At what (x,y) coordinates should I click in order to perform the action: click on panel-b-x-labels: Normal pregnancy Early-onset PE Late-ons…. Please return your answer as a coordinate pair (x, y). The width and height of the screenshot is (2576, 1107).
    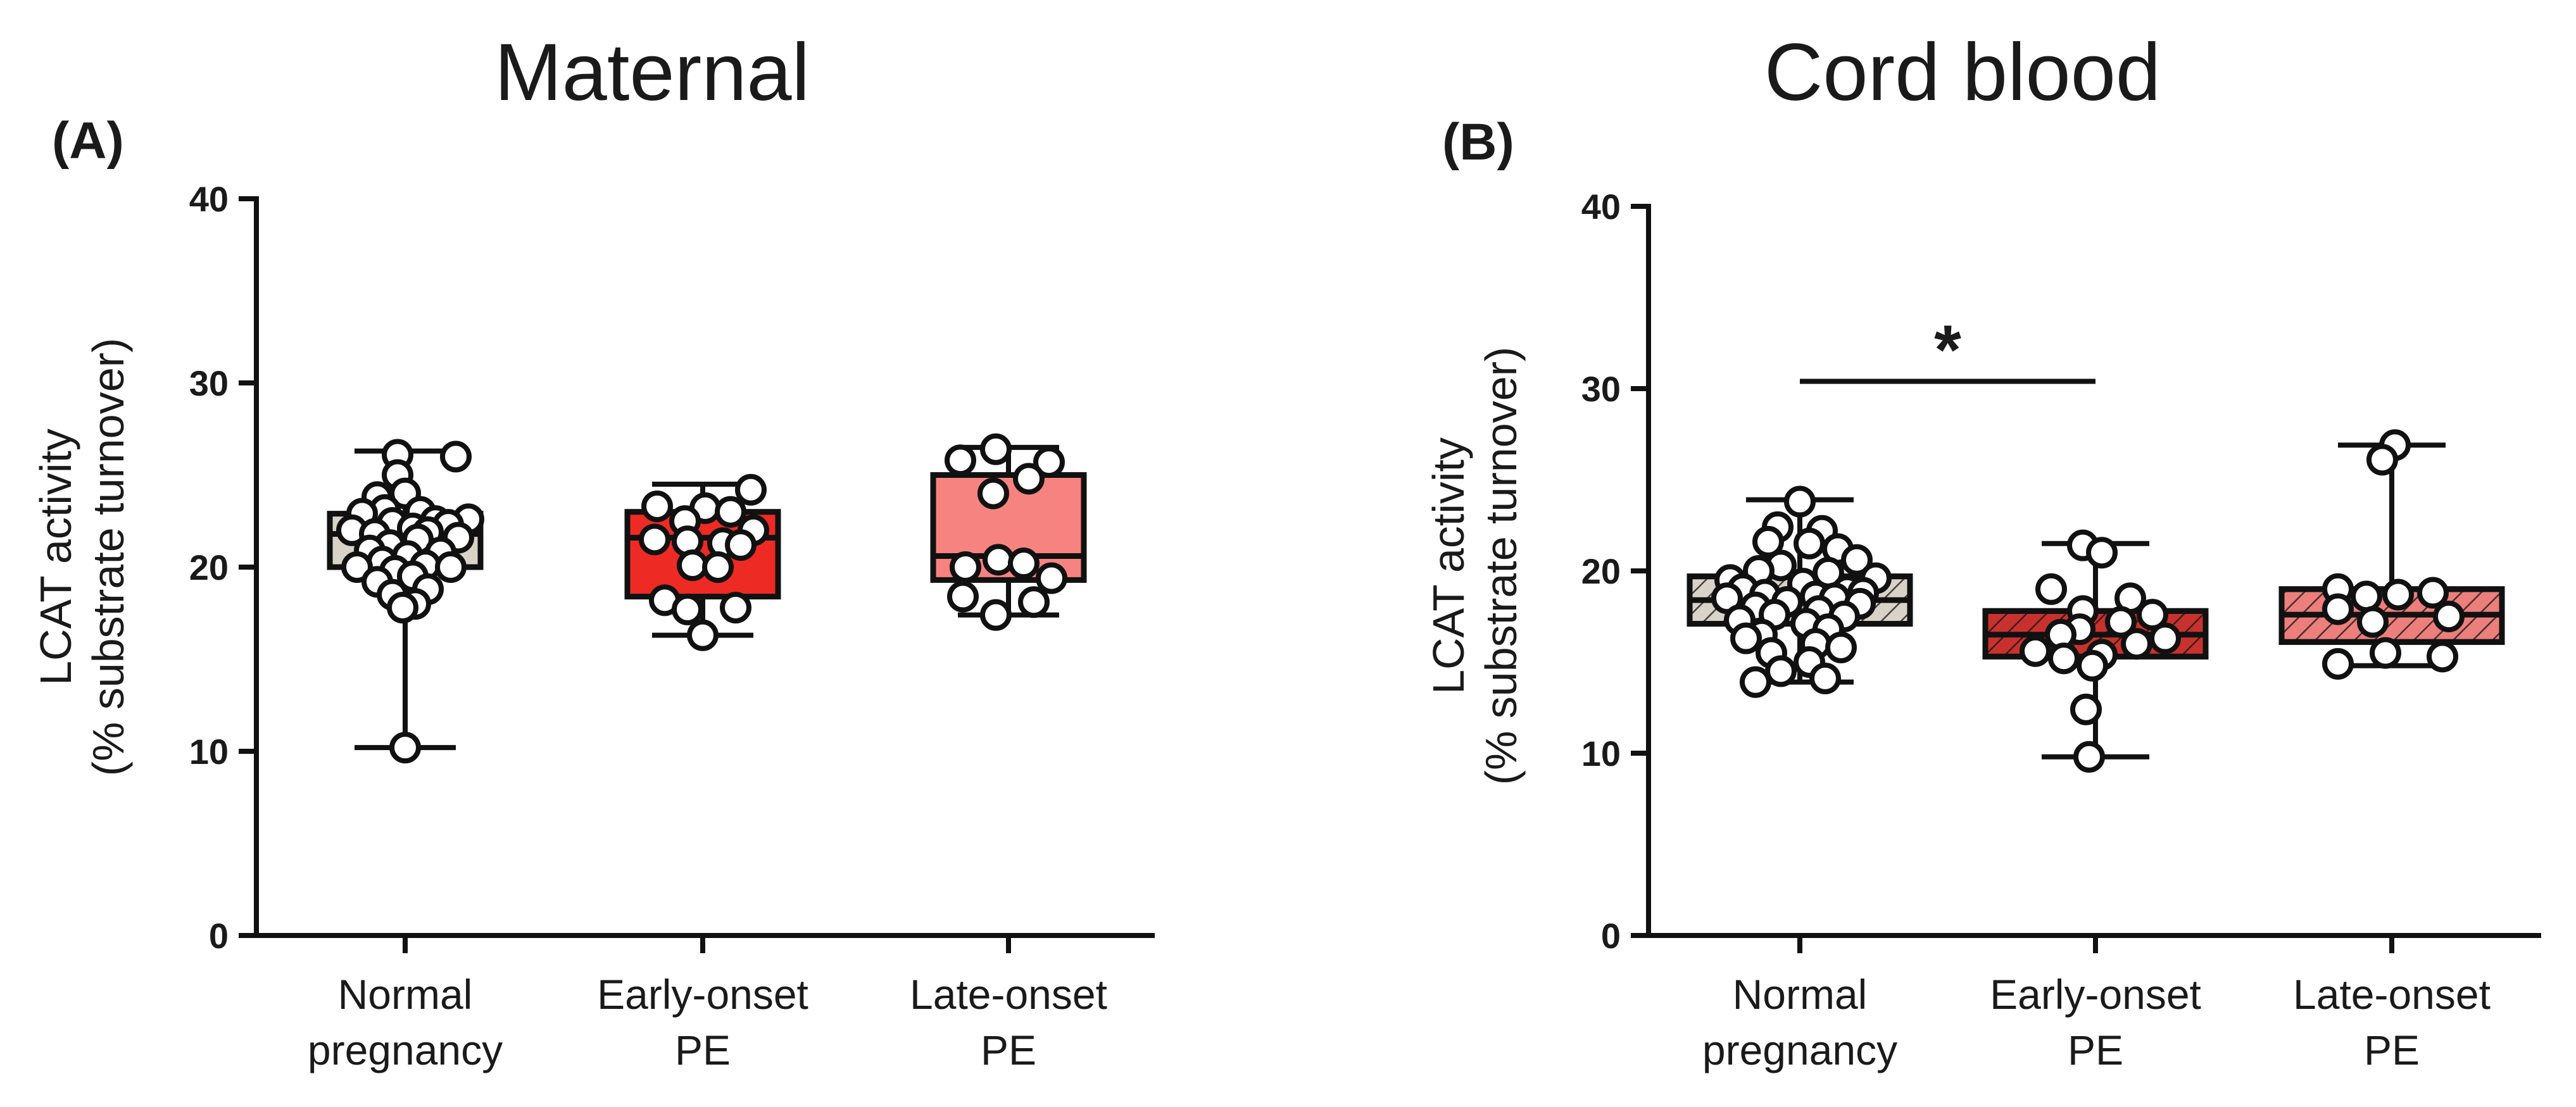
    Looking at the image, I should click on (2096, 1022).